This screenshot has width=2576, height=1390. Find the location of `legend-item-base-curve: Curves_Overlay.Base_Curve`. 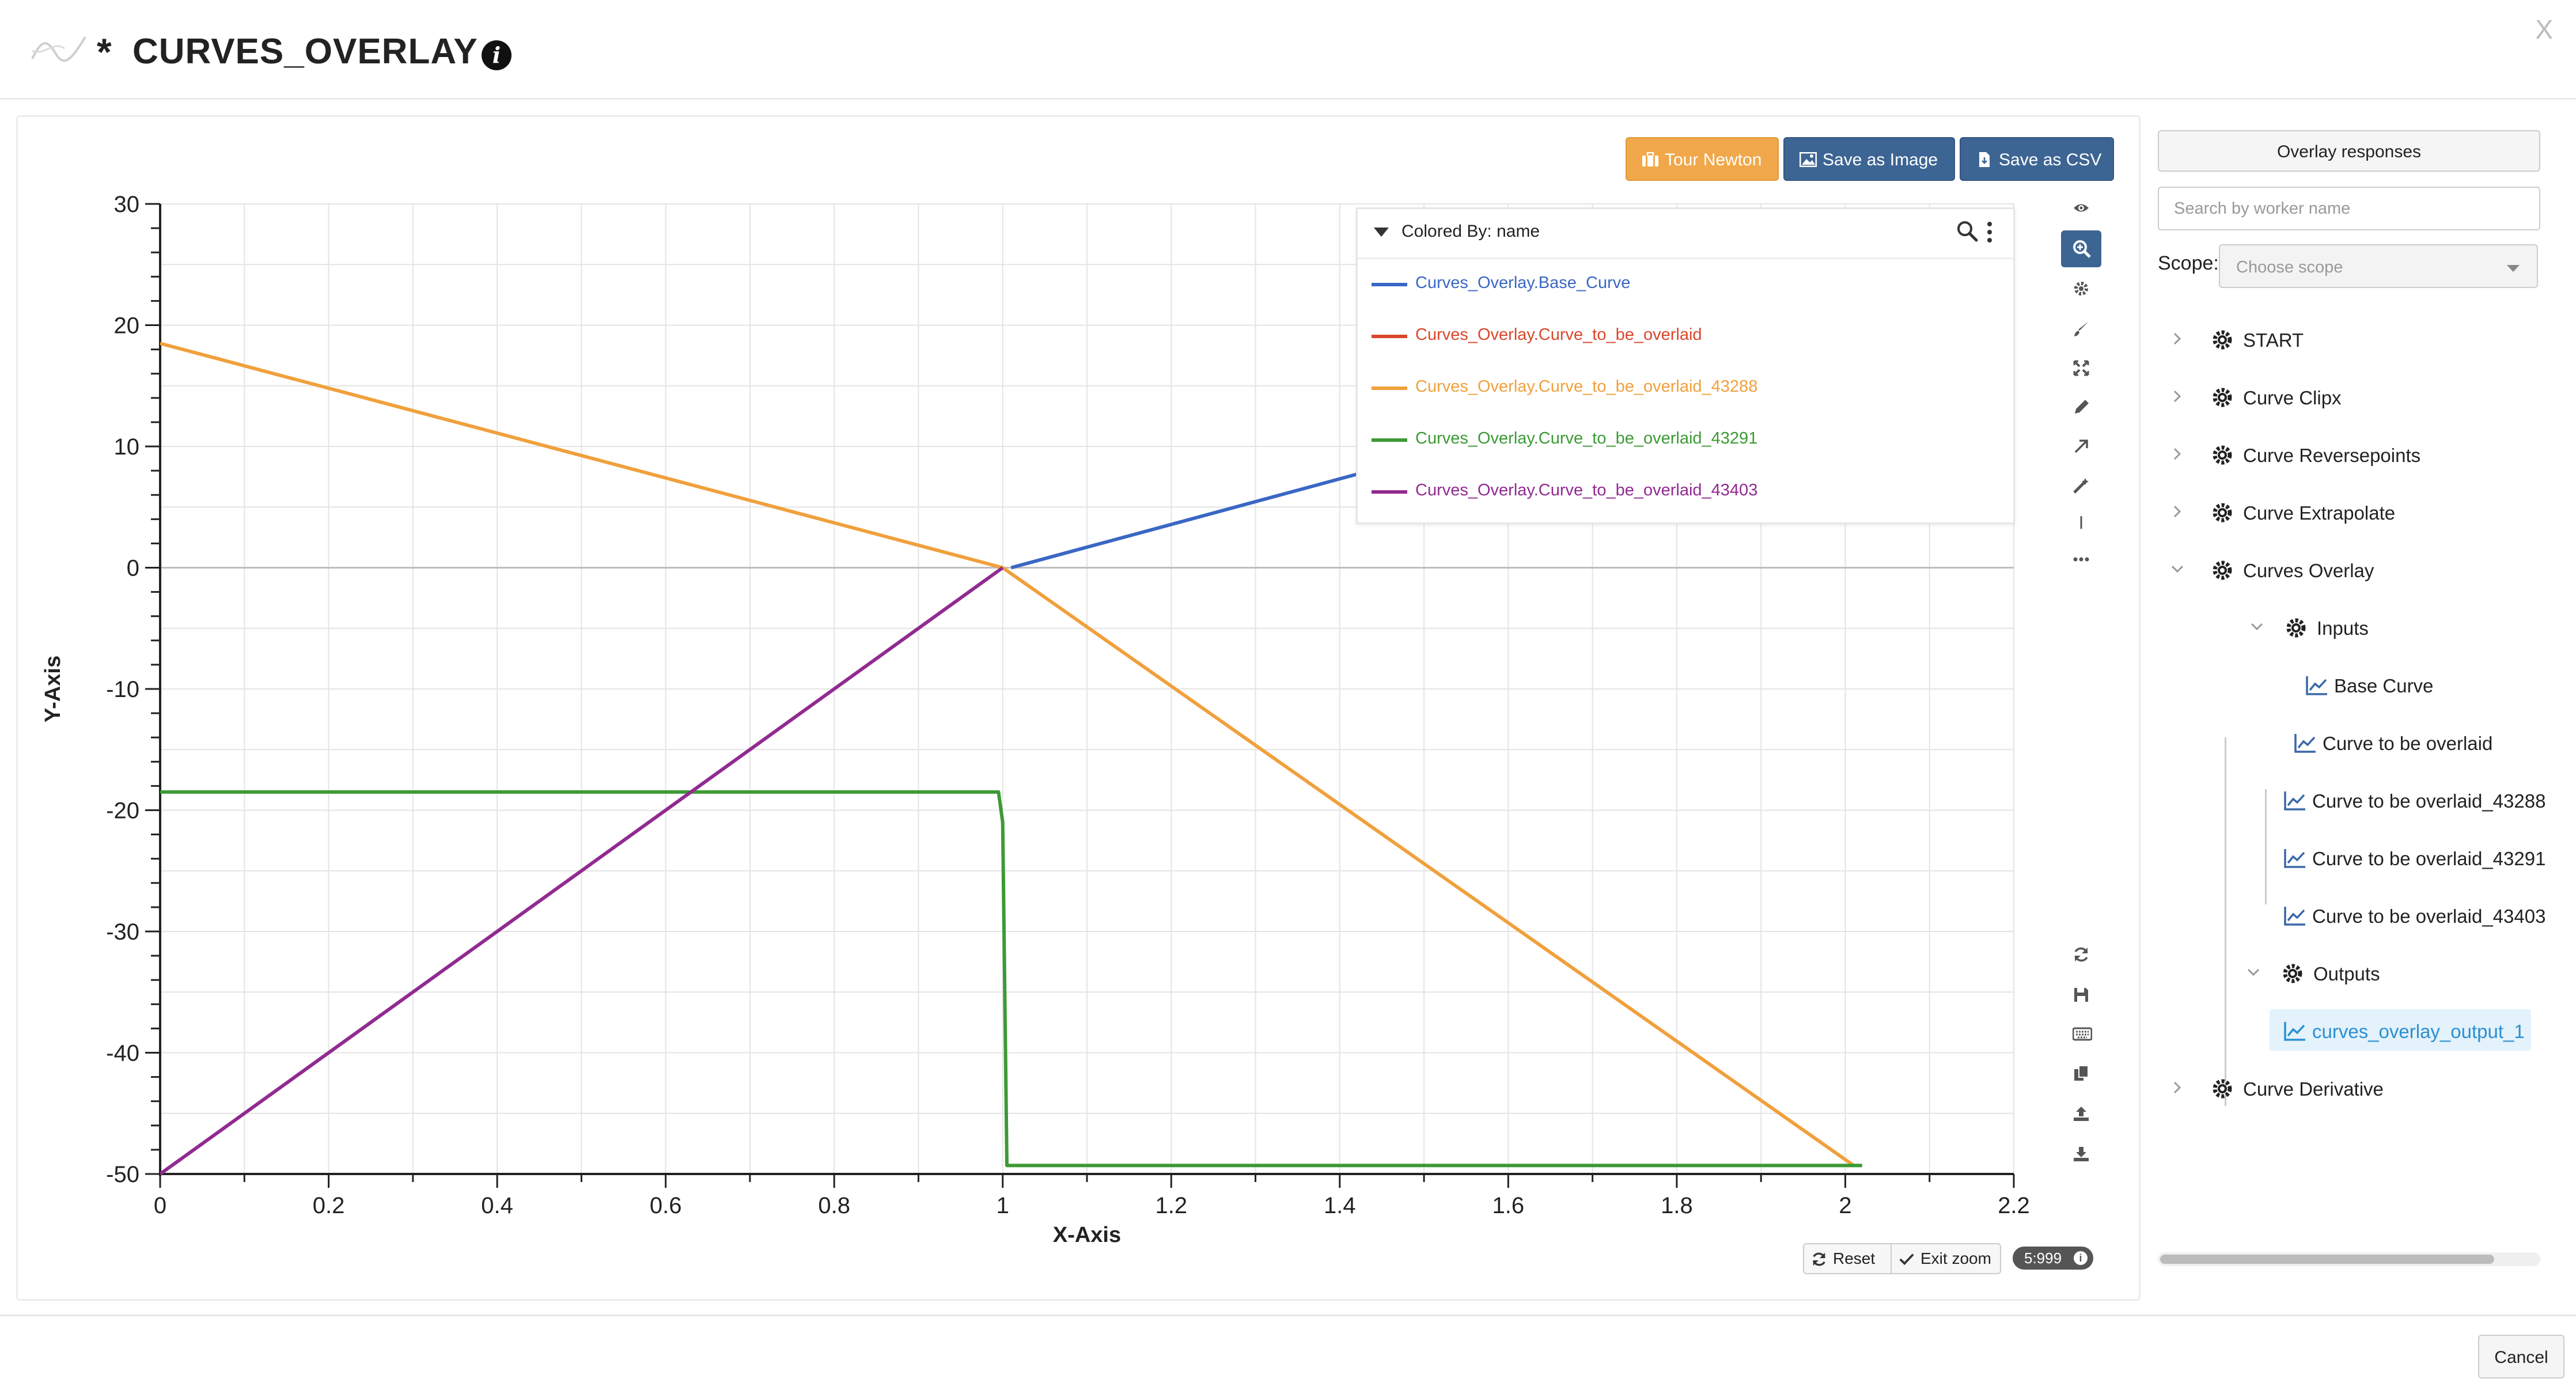

legend-item-base-curve: Curves_Overlay.Base_Curve is located at coordinates (1685, 284).